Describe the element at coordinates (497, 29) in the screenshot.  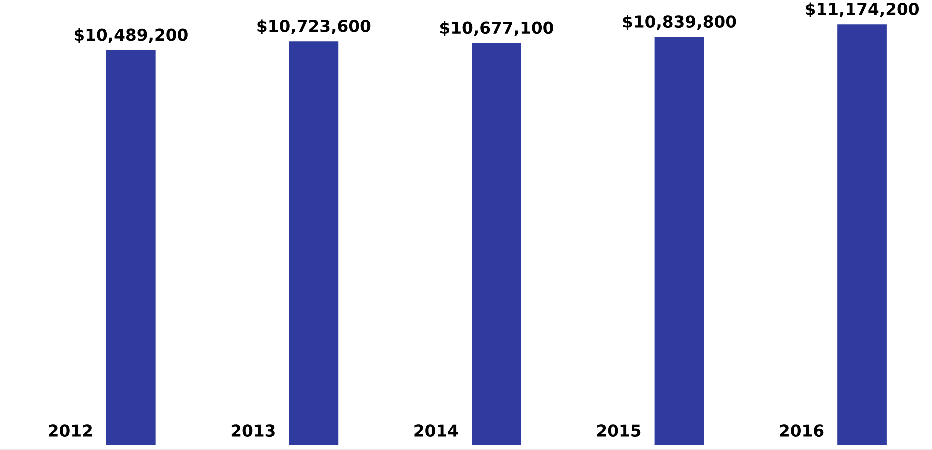
I see `data-label: $10,677,100` at that location.